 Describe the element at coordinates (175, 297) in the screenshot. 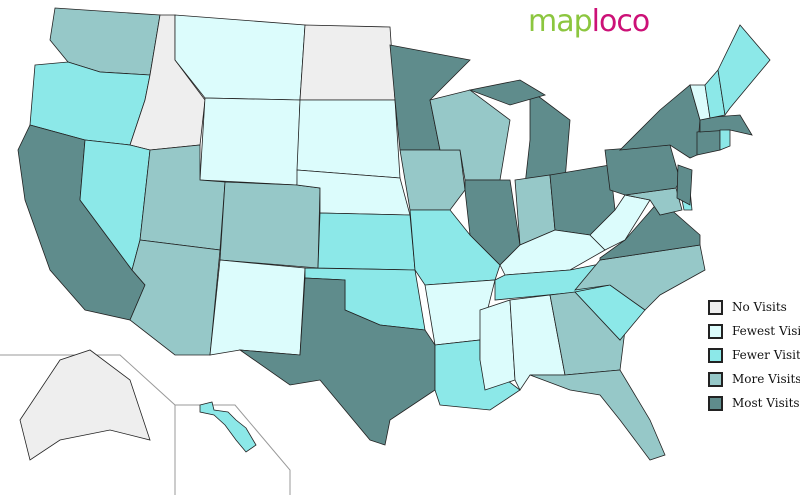

I see `state-az` at that location.